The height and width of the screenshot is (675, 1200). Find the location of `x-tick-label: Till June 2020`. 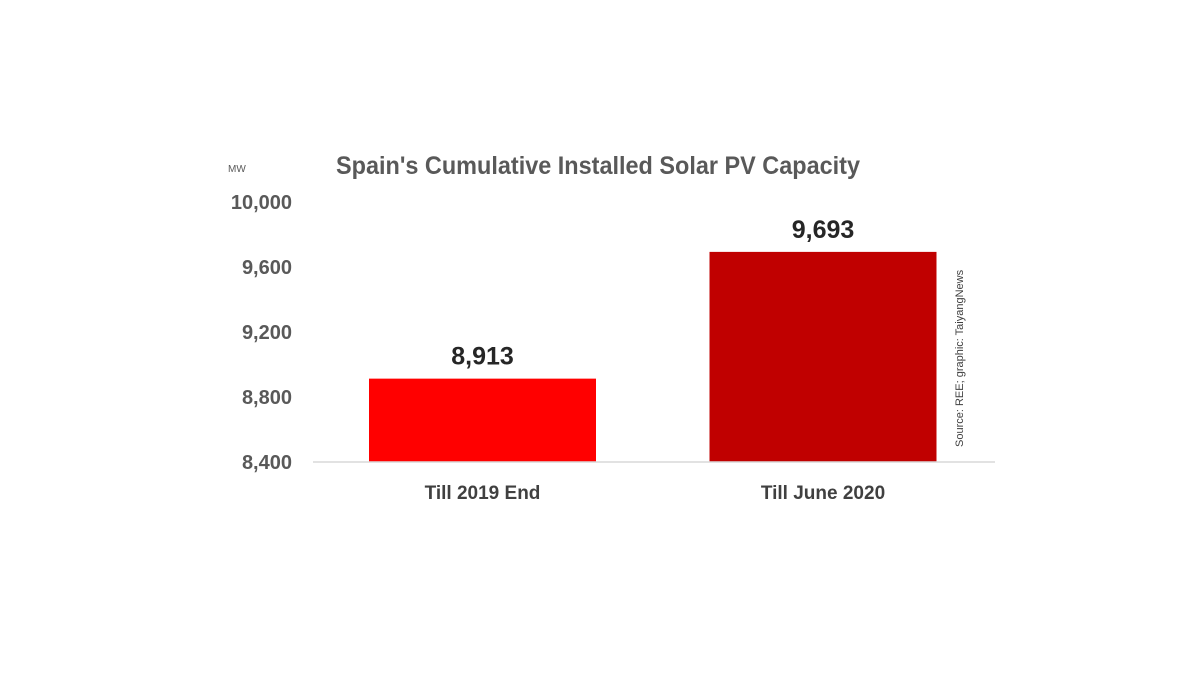

x-tick-label: Till June 2020 is located at coordinates (823, 493).